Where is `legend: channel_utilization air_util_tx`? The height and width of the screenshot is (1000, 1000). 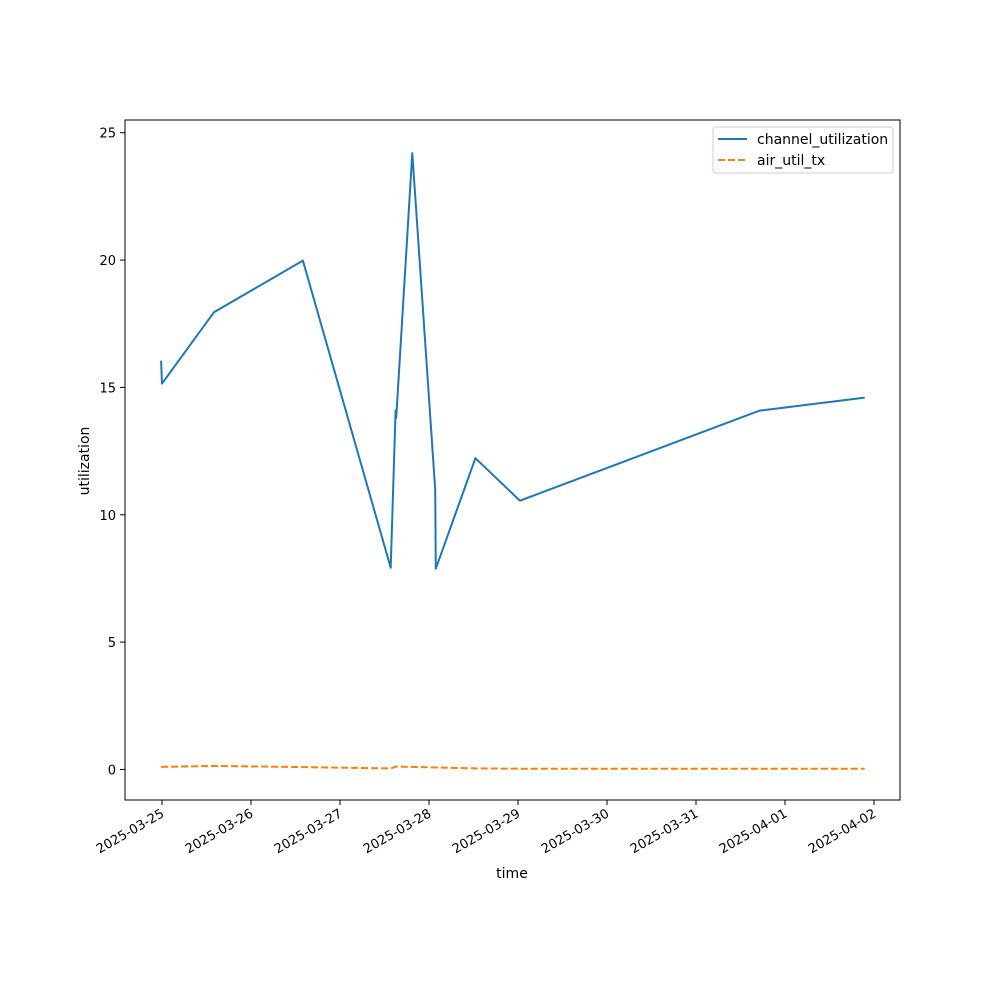
legend: channel_utilization air_util_tx is located at coordinates (803, 150).